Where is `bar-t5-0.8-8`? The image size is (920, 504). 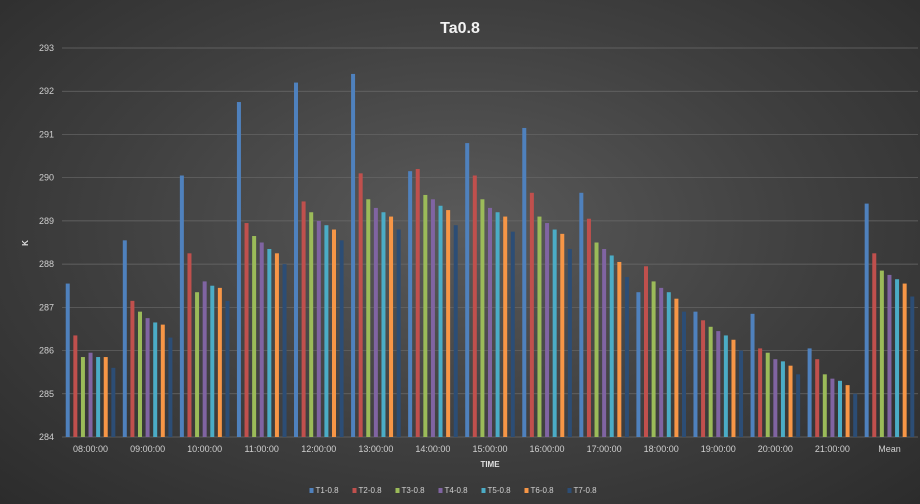
bar-t5-0.8-8 is located at coordinates (554, 333).